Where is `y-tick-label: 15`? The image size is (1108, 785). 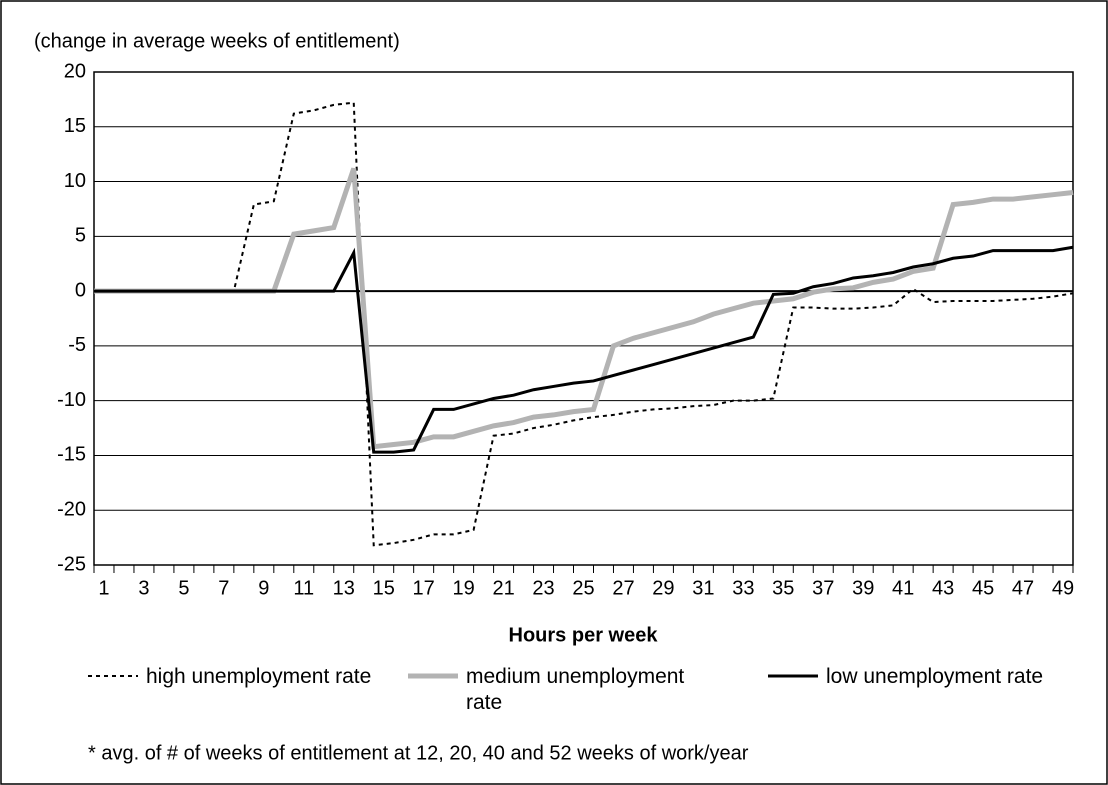 y-tick-label: 15 is located at coordinates (75, 126).